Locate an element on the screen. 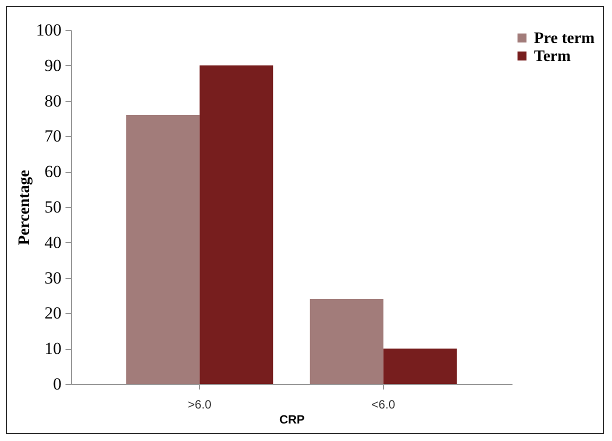 This screenshot has height=441, width=612. y-tick-label: 10 is located at coordinates (53, 348).